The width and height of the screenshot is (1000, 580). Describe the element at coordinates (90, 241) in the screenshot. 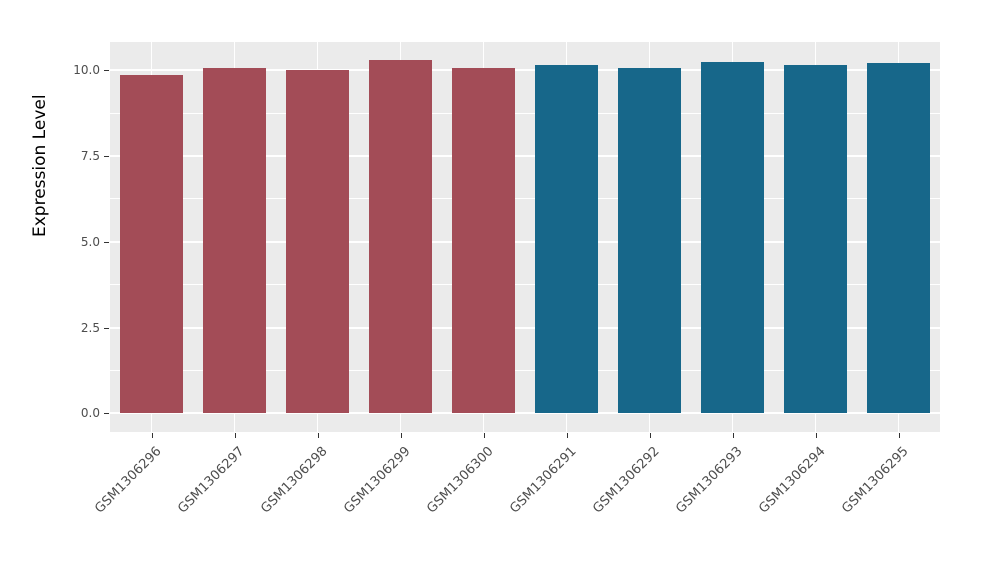

I see `y-tick-label: 5.0` at that location.